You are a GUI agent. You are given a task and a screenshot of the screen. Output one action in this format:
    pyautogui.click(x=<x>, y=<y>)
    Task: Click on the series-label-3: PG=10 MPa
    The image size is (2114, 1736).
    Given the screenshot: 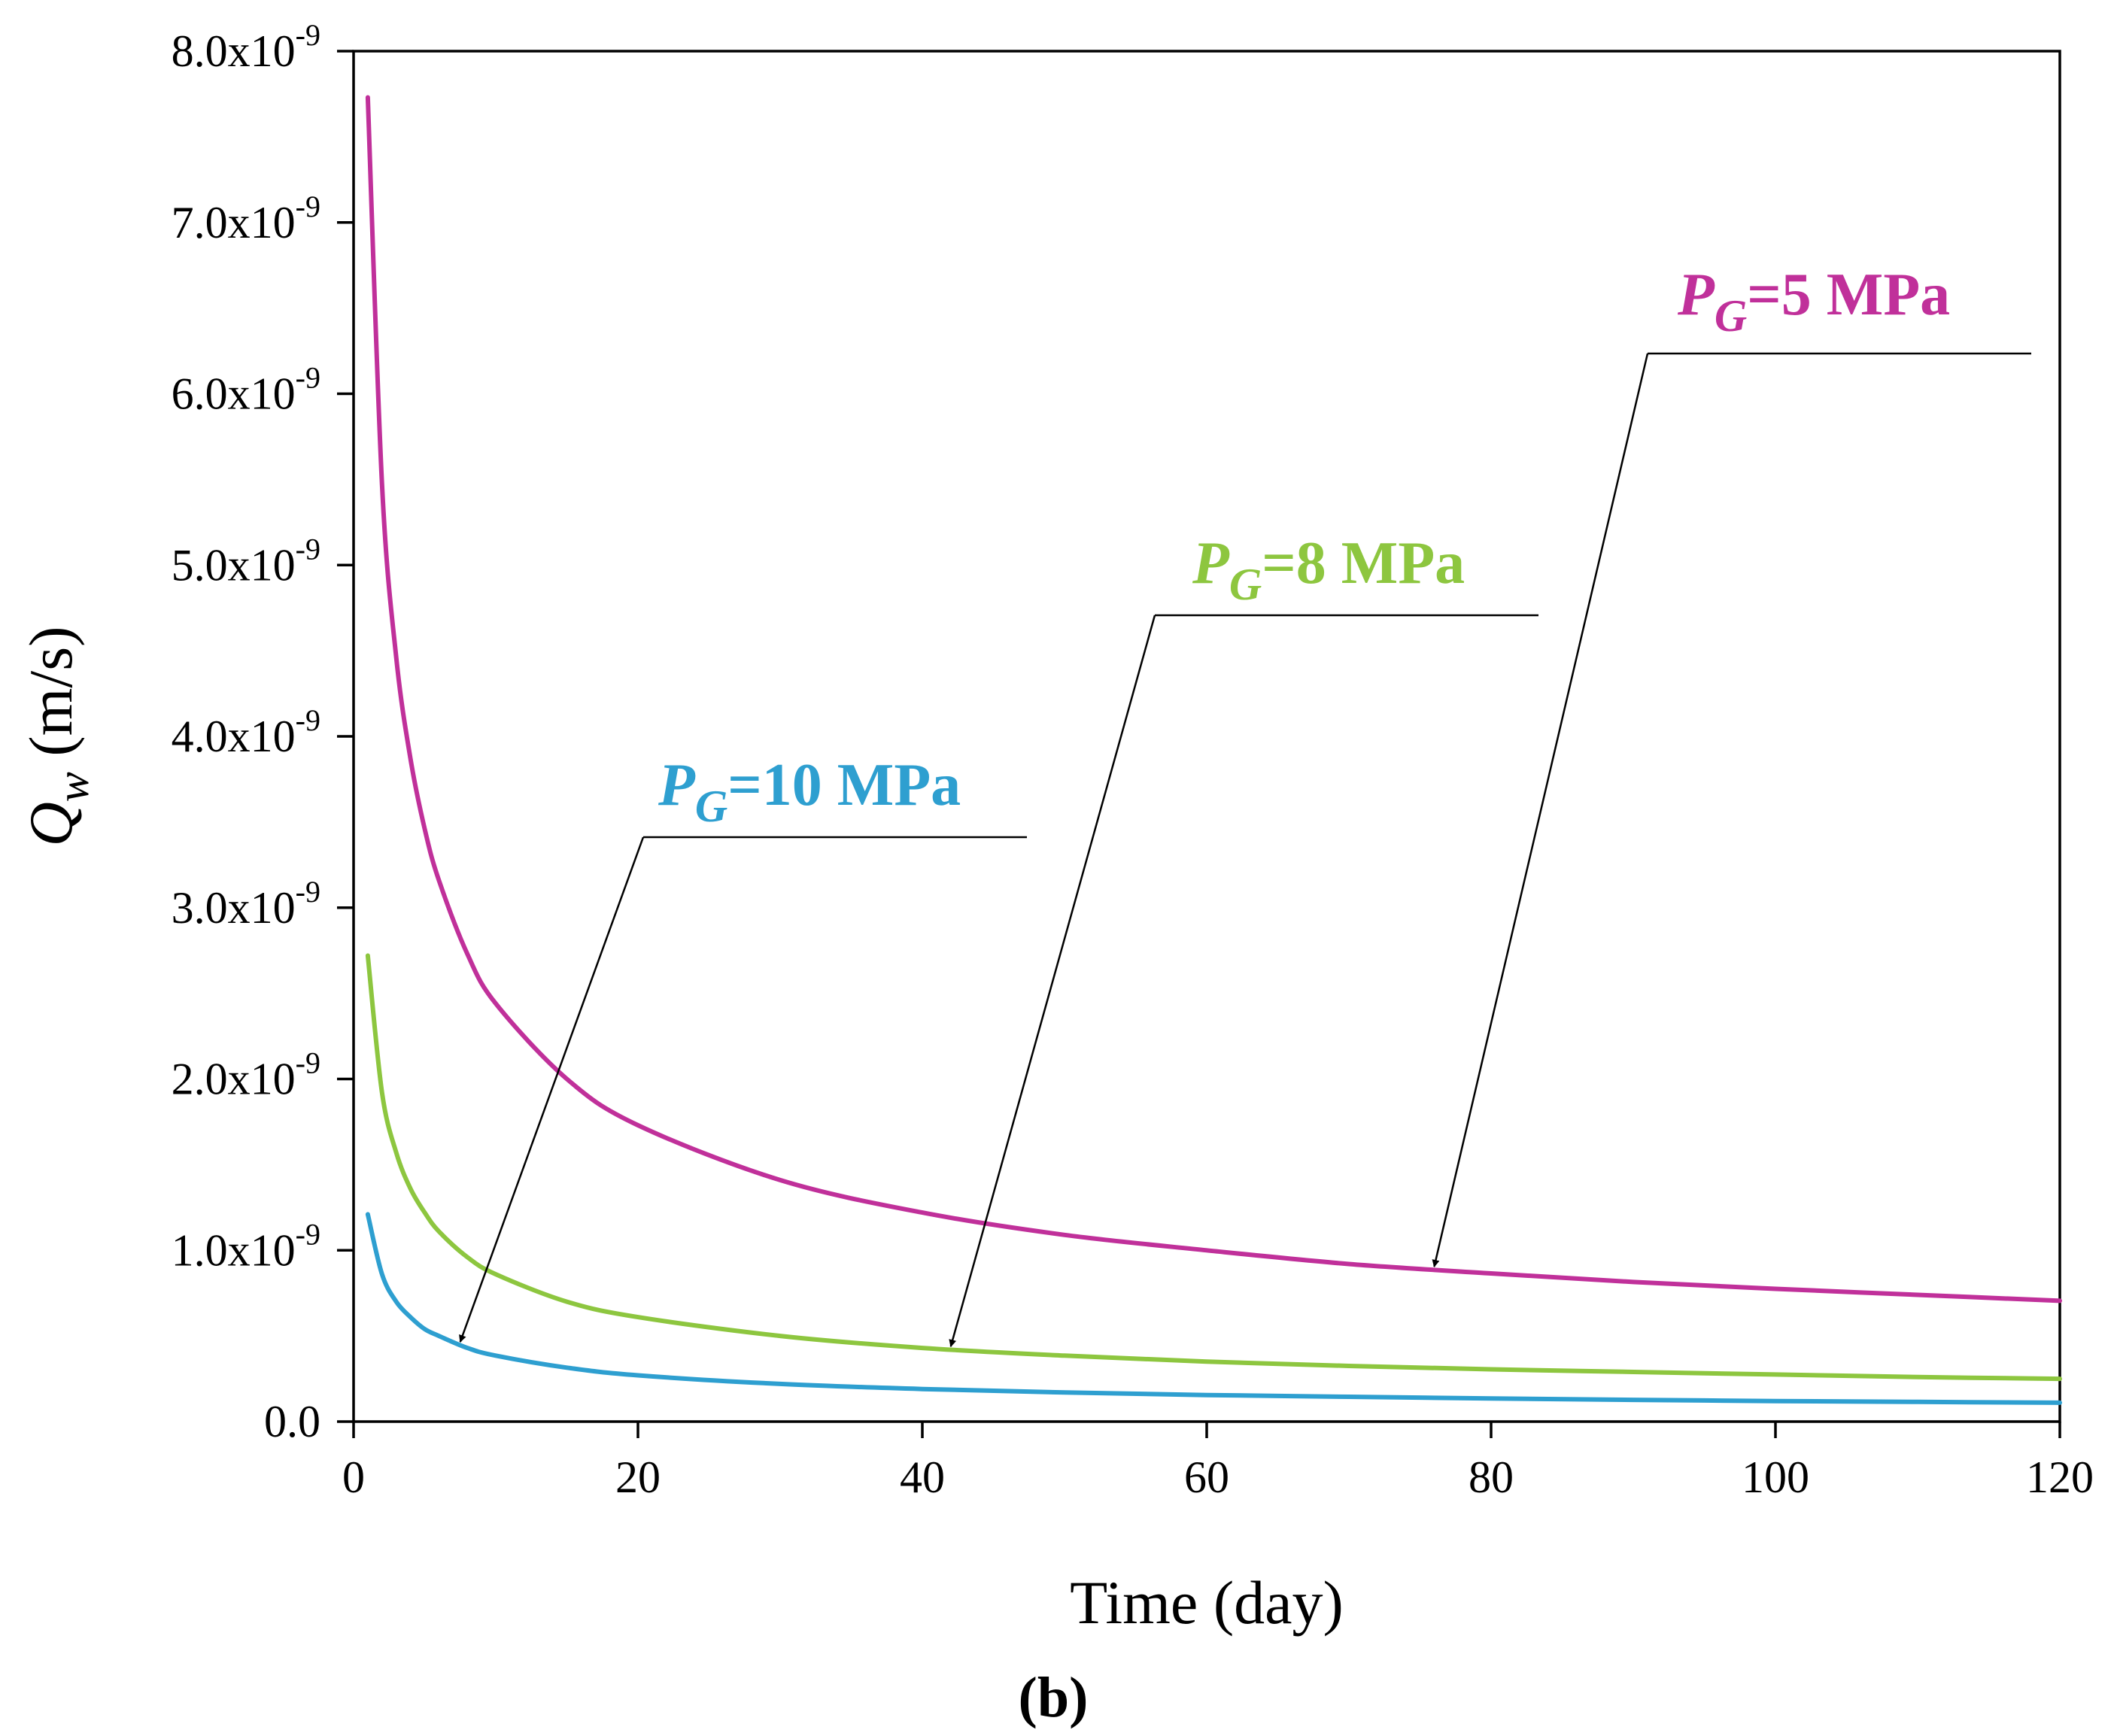 What is the action you would take?
    pyautogui.click(x=809, y=791)
    